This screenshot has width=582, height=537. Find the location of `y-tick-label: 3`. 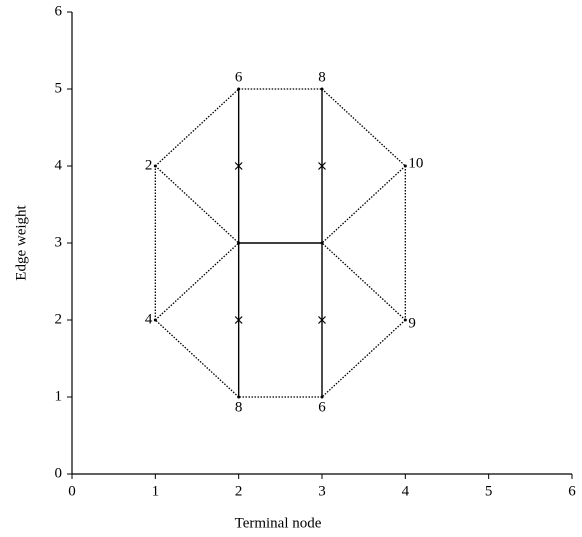

y-tick-label: 3 is located at coordinates (59, 242).